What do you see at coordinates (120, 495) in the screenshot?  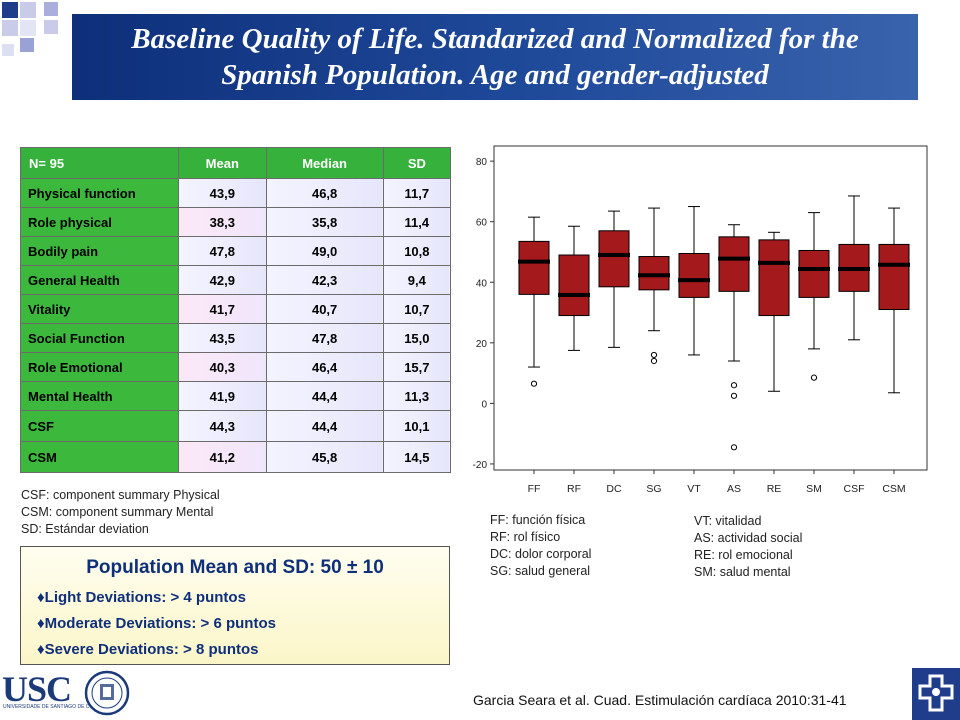 I see `note-csf: CSF: component summary Physical` at bounding box center [120, 495].